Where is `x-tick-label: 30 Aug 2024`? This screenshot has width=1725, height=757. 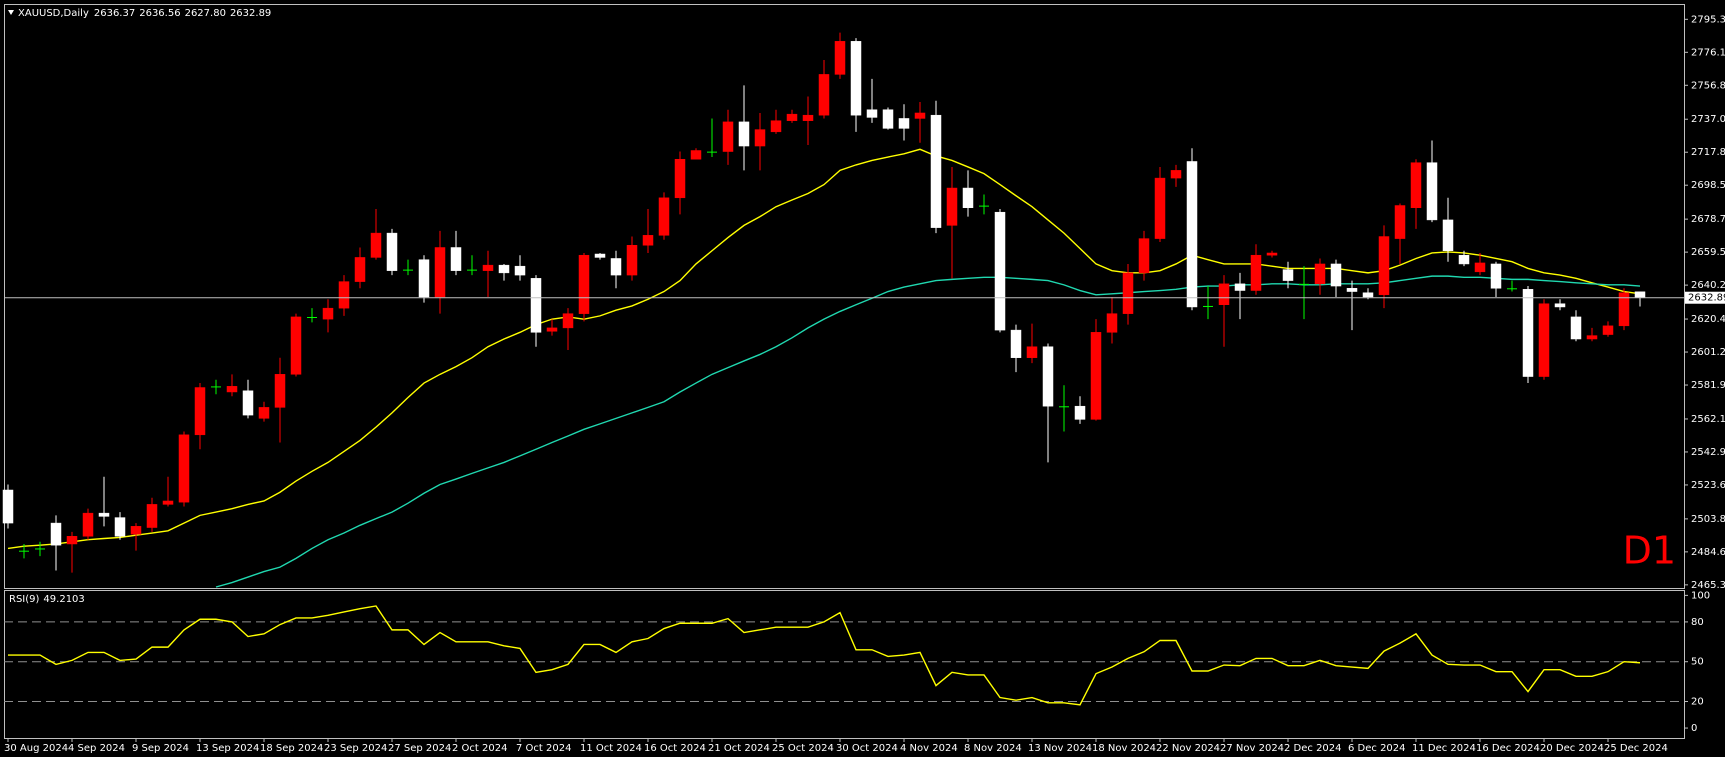
x-tick-label: 30 Aug 2024 is located at coordinates (36, 748).